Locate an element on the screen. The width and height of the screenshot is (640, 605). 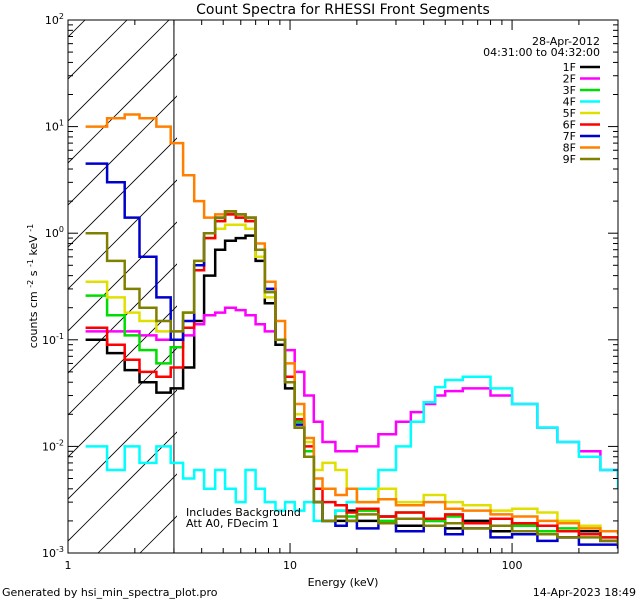
y-label-part-pre: counts cm is located at coordinates (33, 319).